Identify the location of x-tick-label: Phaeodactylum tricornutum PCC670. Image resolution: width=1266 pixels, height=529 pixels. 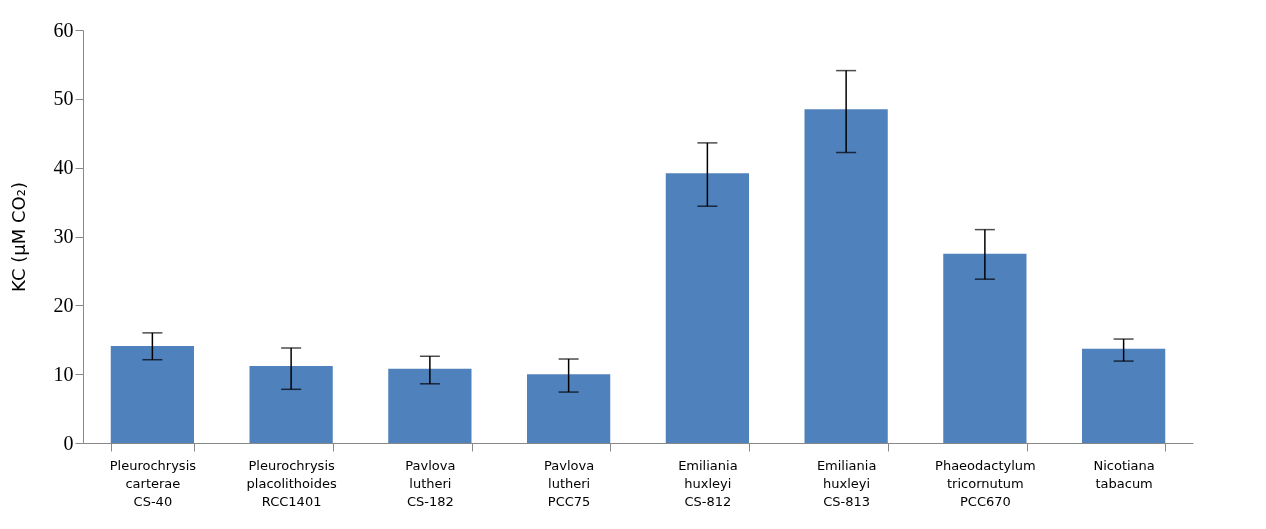
(985, 483).